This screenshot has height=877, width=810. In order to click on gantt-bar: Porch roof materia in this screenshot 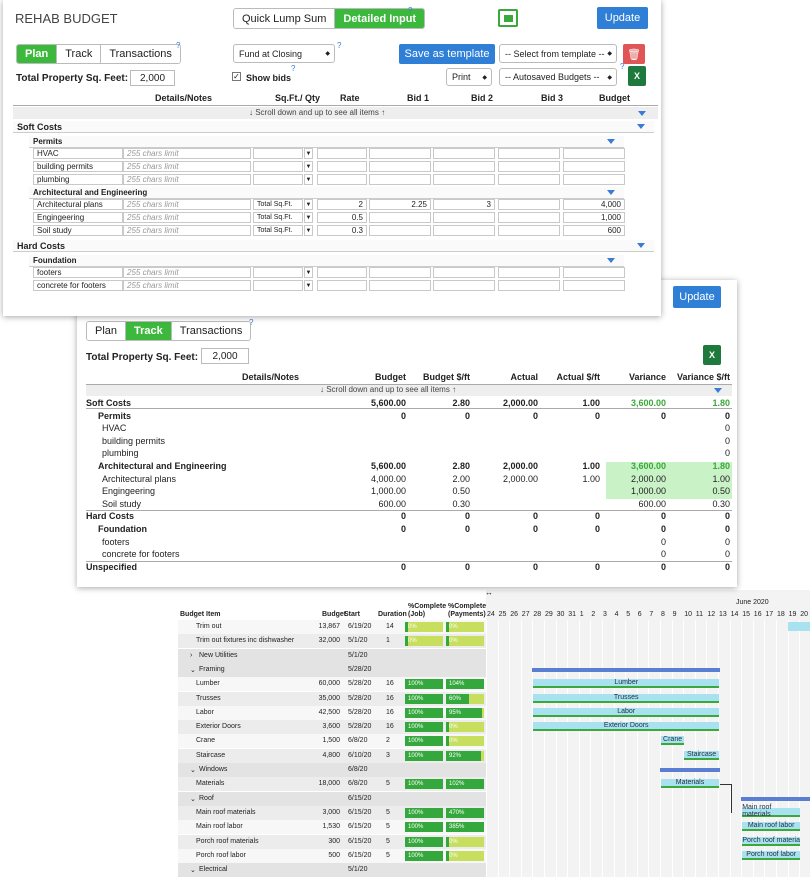, I will do `click(771, 841)`.